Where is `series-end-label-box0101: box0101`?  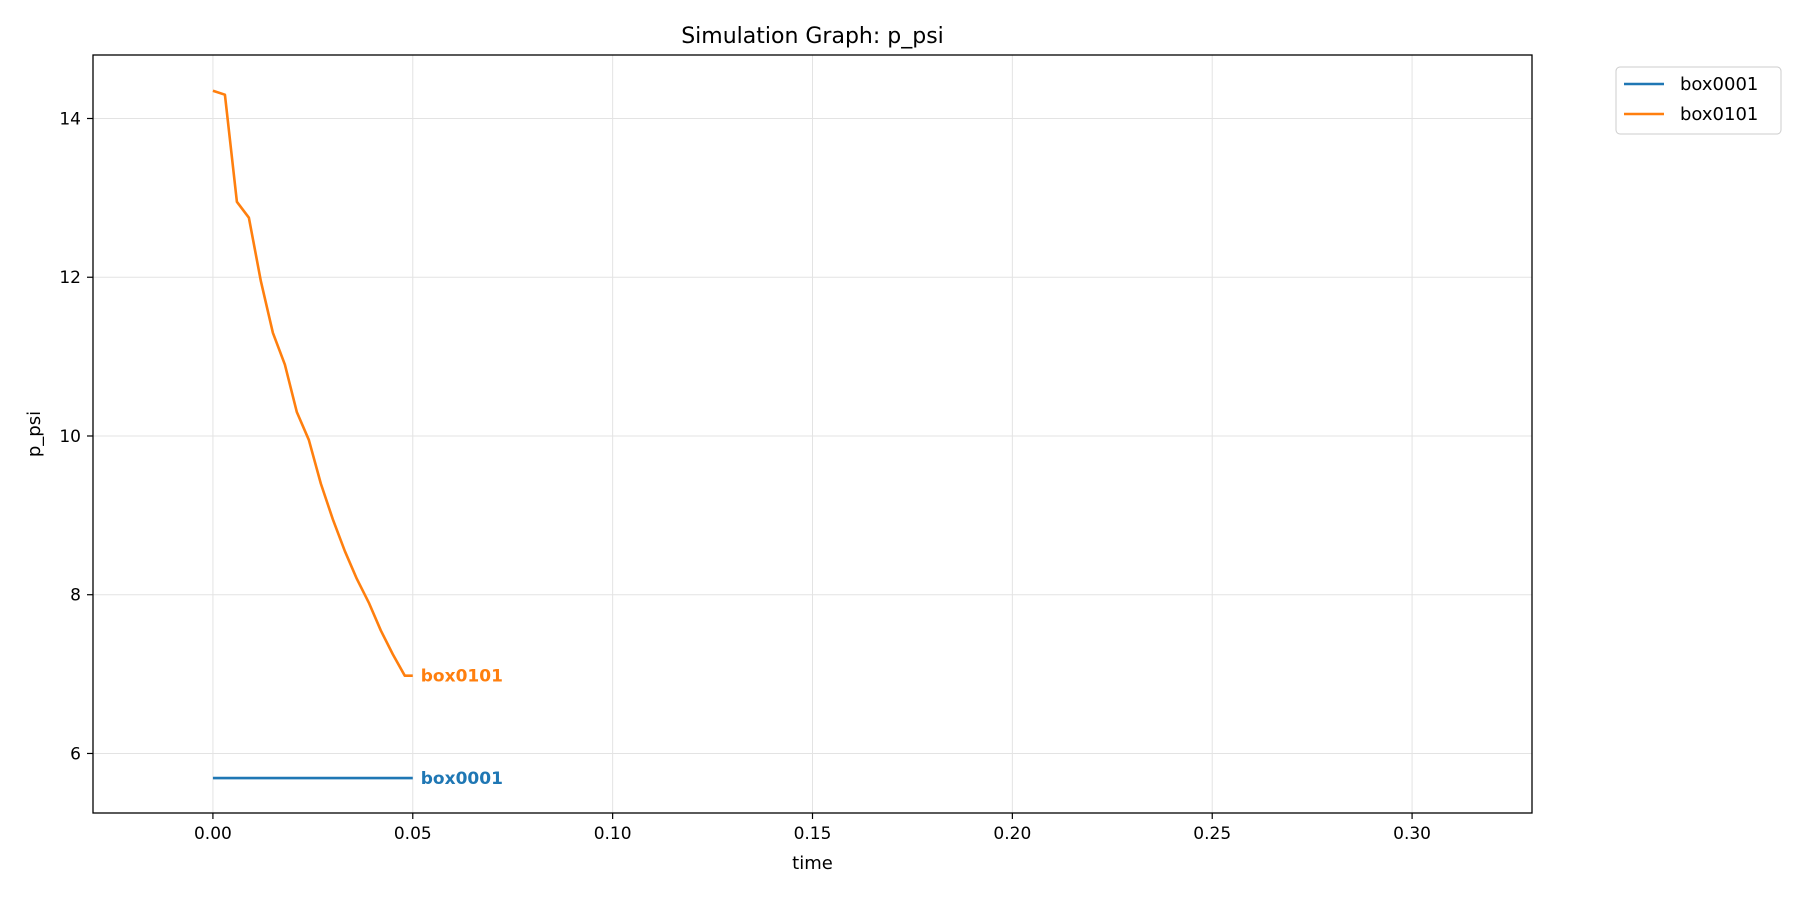
series-end-label-box0101: box0101 is located at coordinates (462, 677).